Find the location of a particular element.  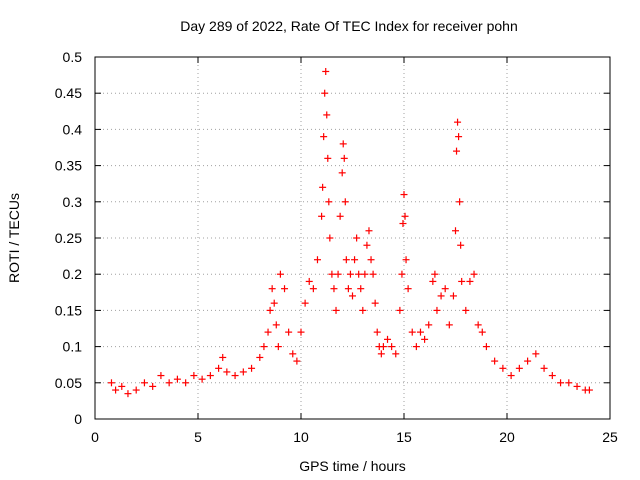

y-tick-label: 0.35 is located at coordinates (68, 166).